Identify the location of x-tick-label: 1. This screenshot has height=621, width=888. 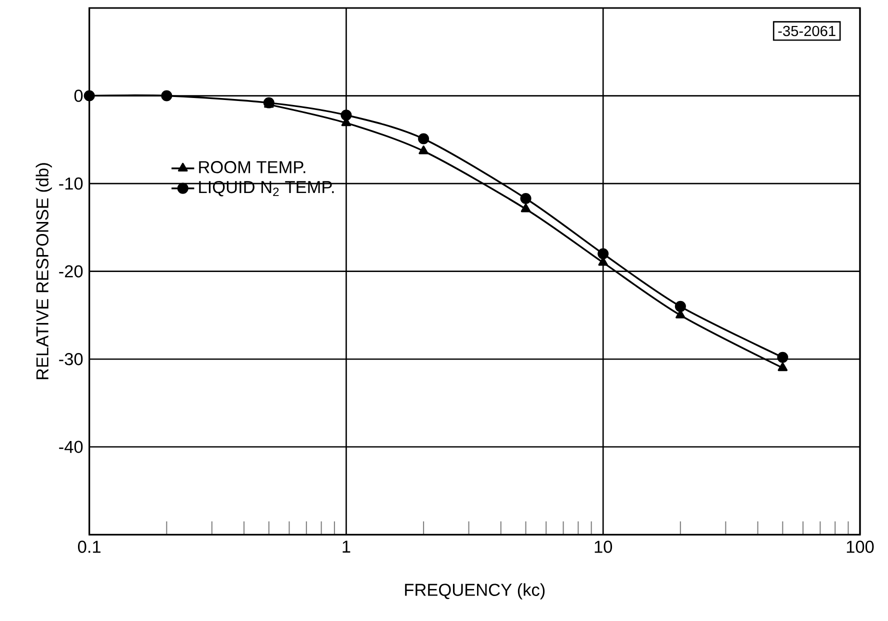
(346, 546).